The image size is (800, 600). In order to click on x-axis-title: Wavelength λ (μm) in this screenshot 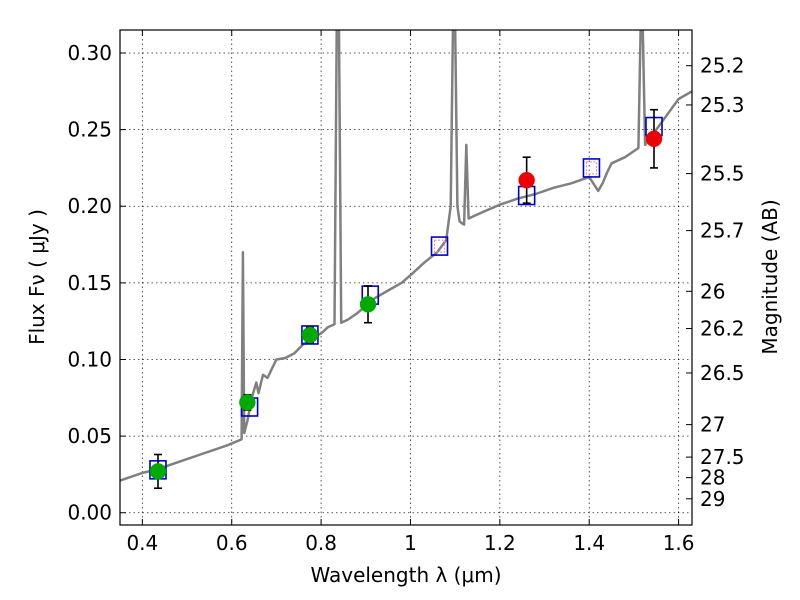, I will do `click(405, 575)`.